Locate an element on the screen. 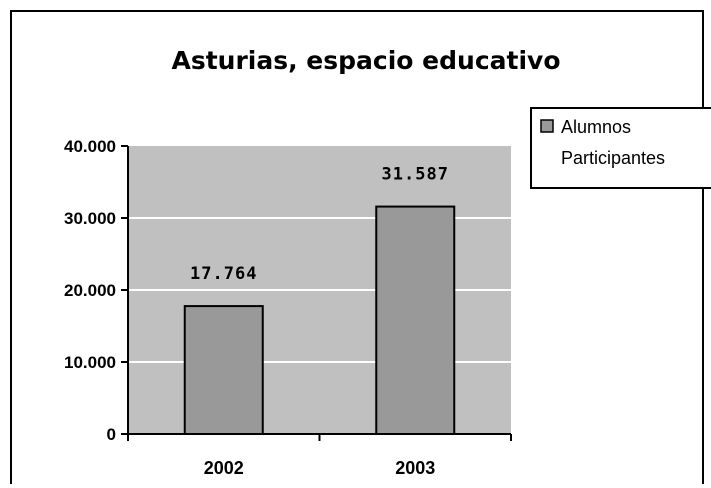  y-tick-label: 40.000 is located at coordinates (90, 146).